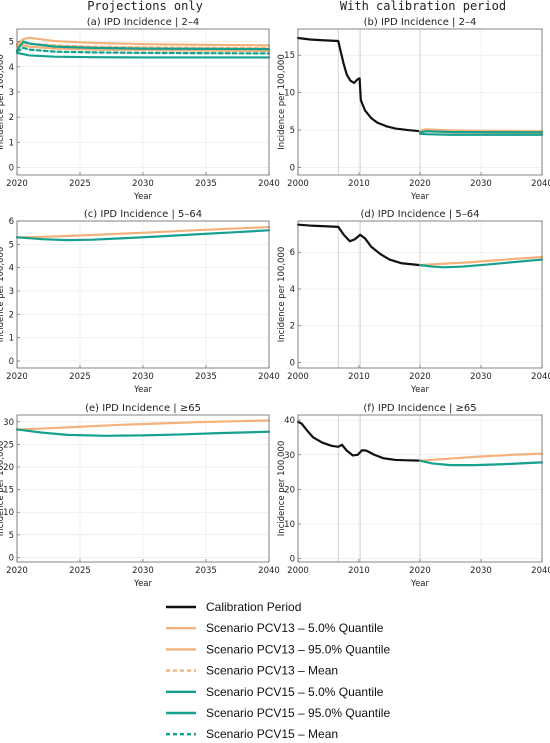 The image size is (550, 743). Describe the element at coordinates (143, 22) in the screenshot. I see `panel-title: (a) IPD Incidence | 2–4` at that location.